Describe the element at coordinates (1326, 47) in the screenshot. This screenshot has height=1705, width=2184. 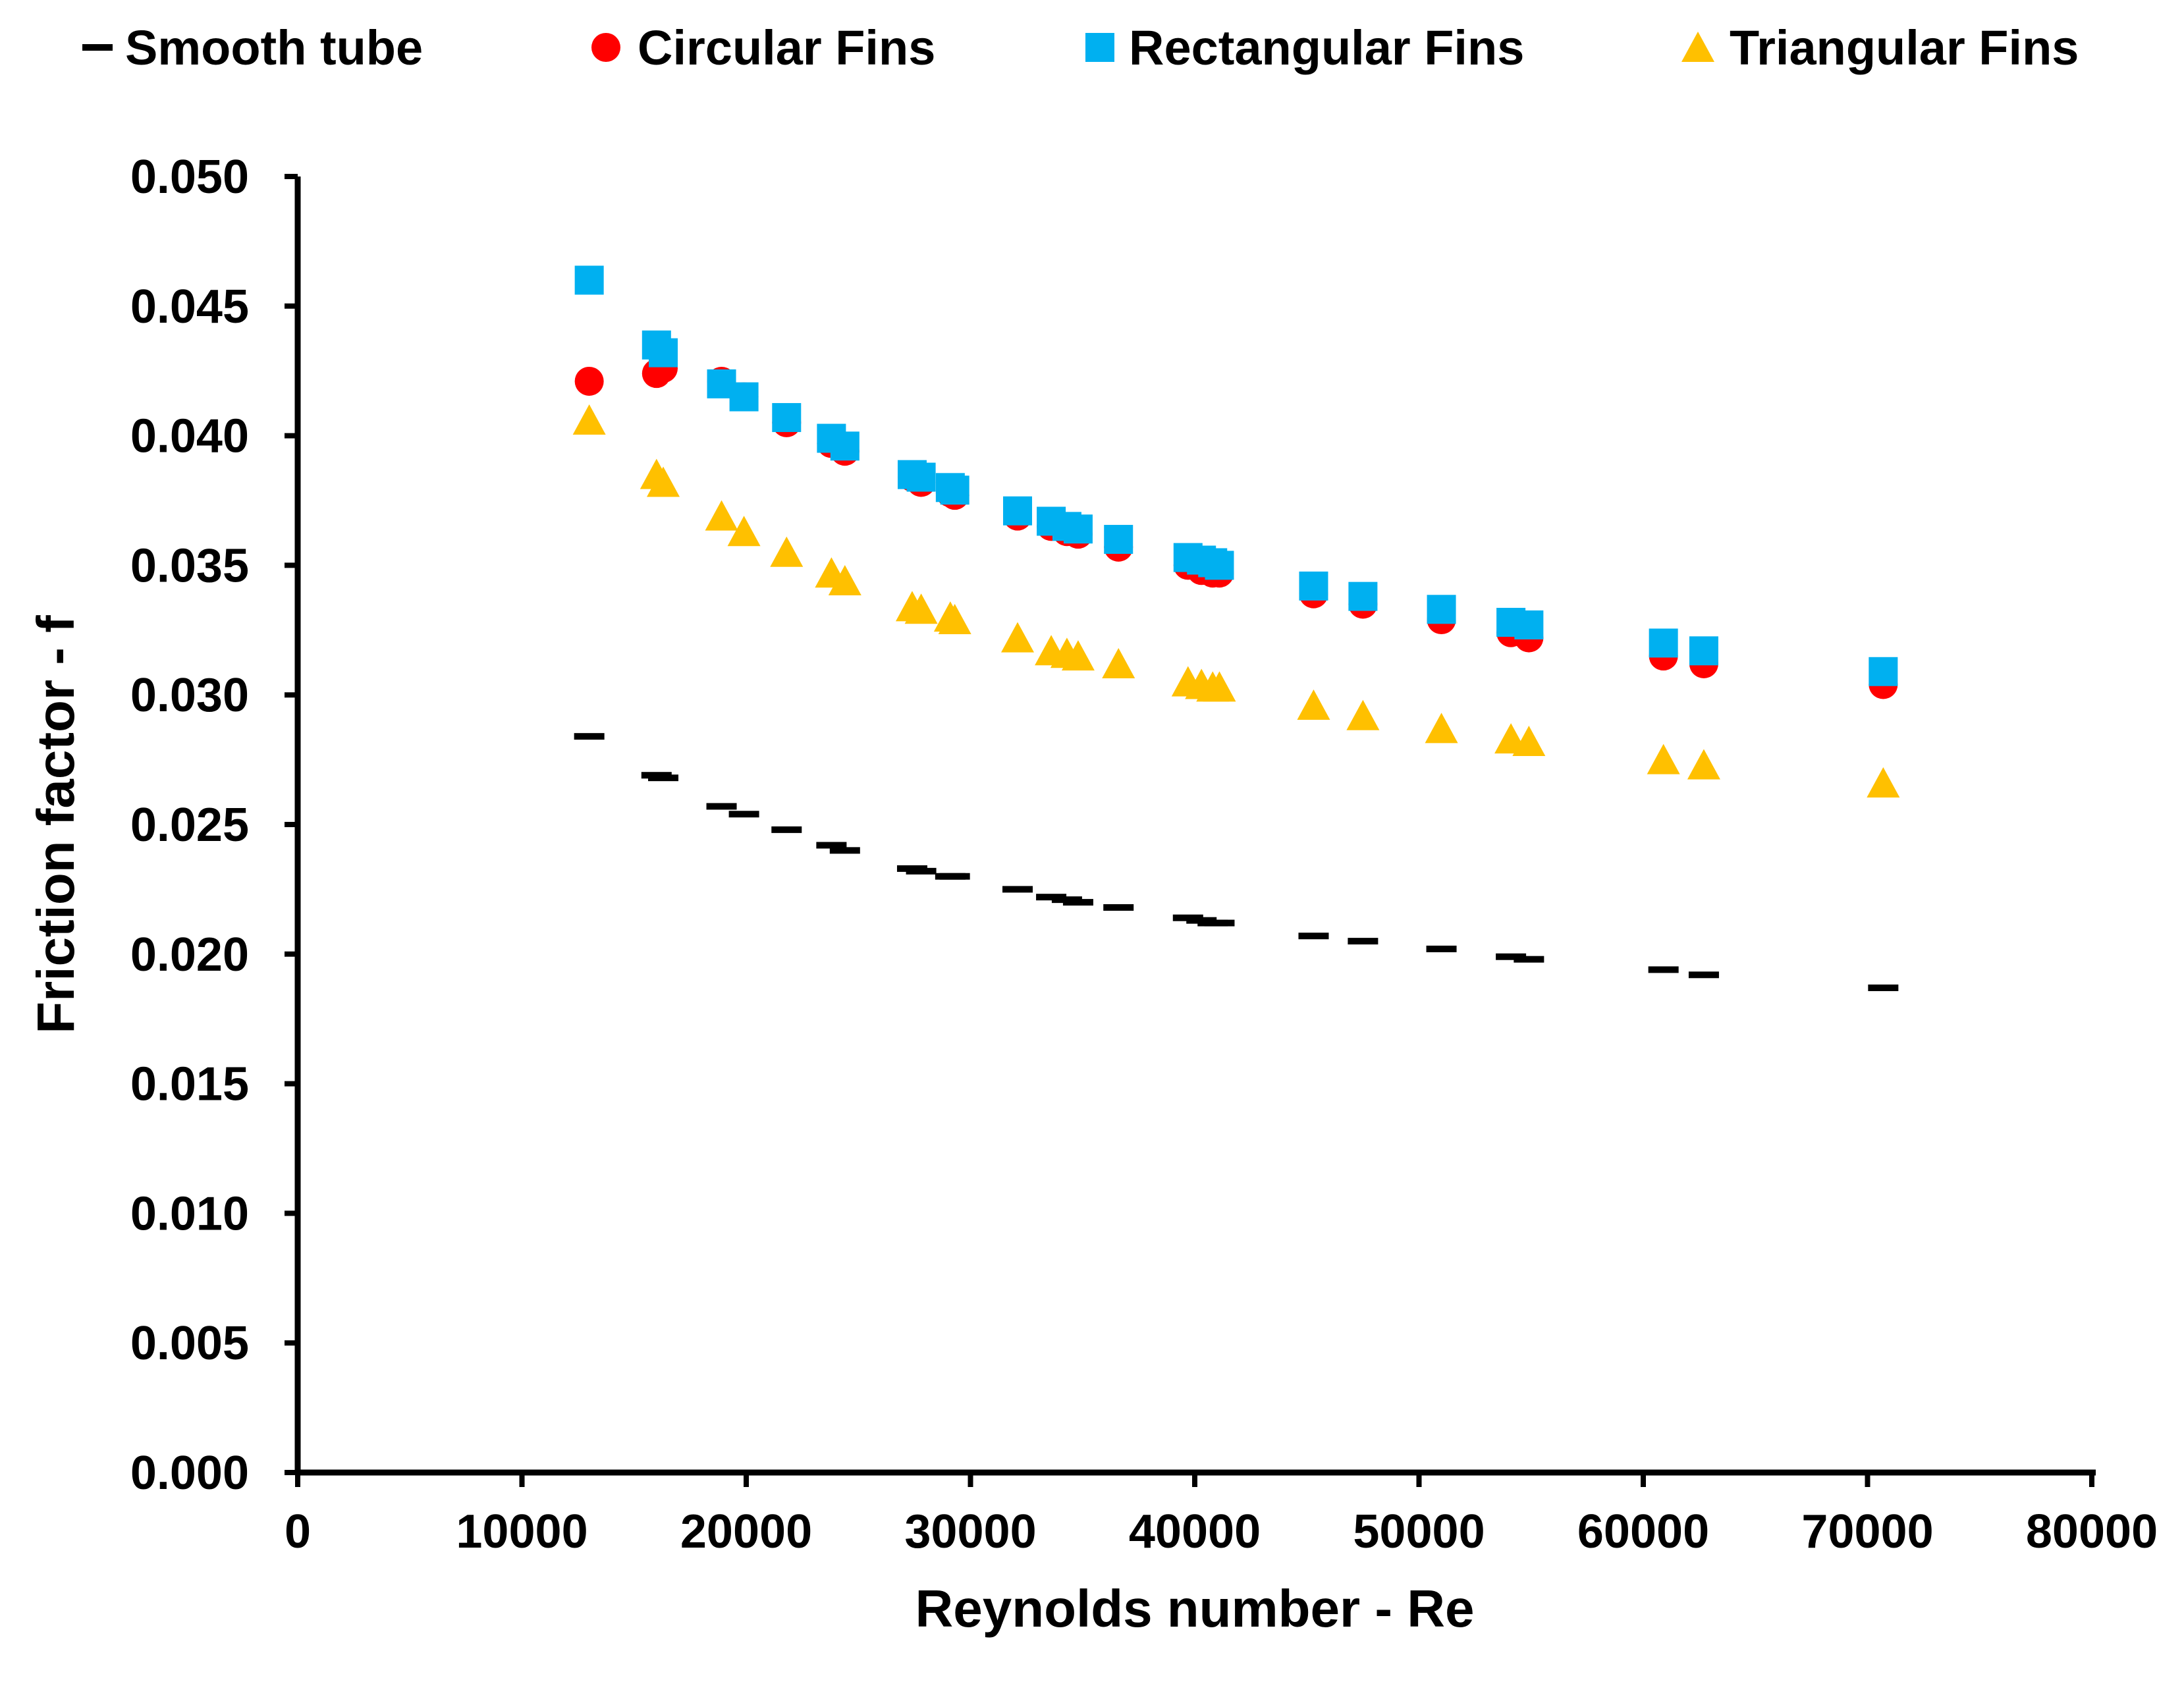
I see `legend-label: Rectangular Fins` at that location.